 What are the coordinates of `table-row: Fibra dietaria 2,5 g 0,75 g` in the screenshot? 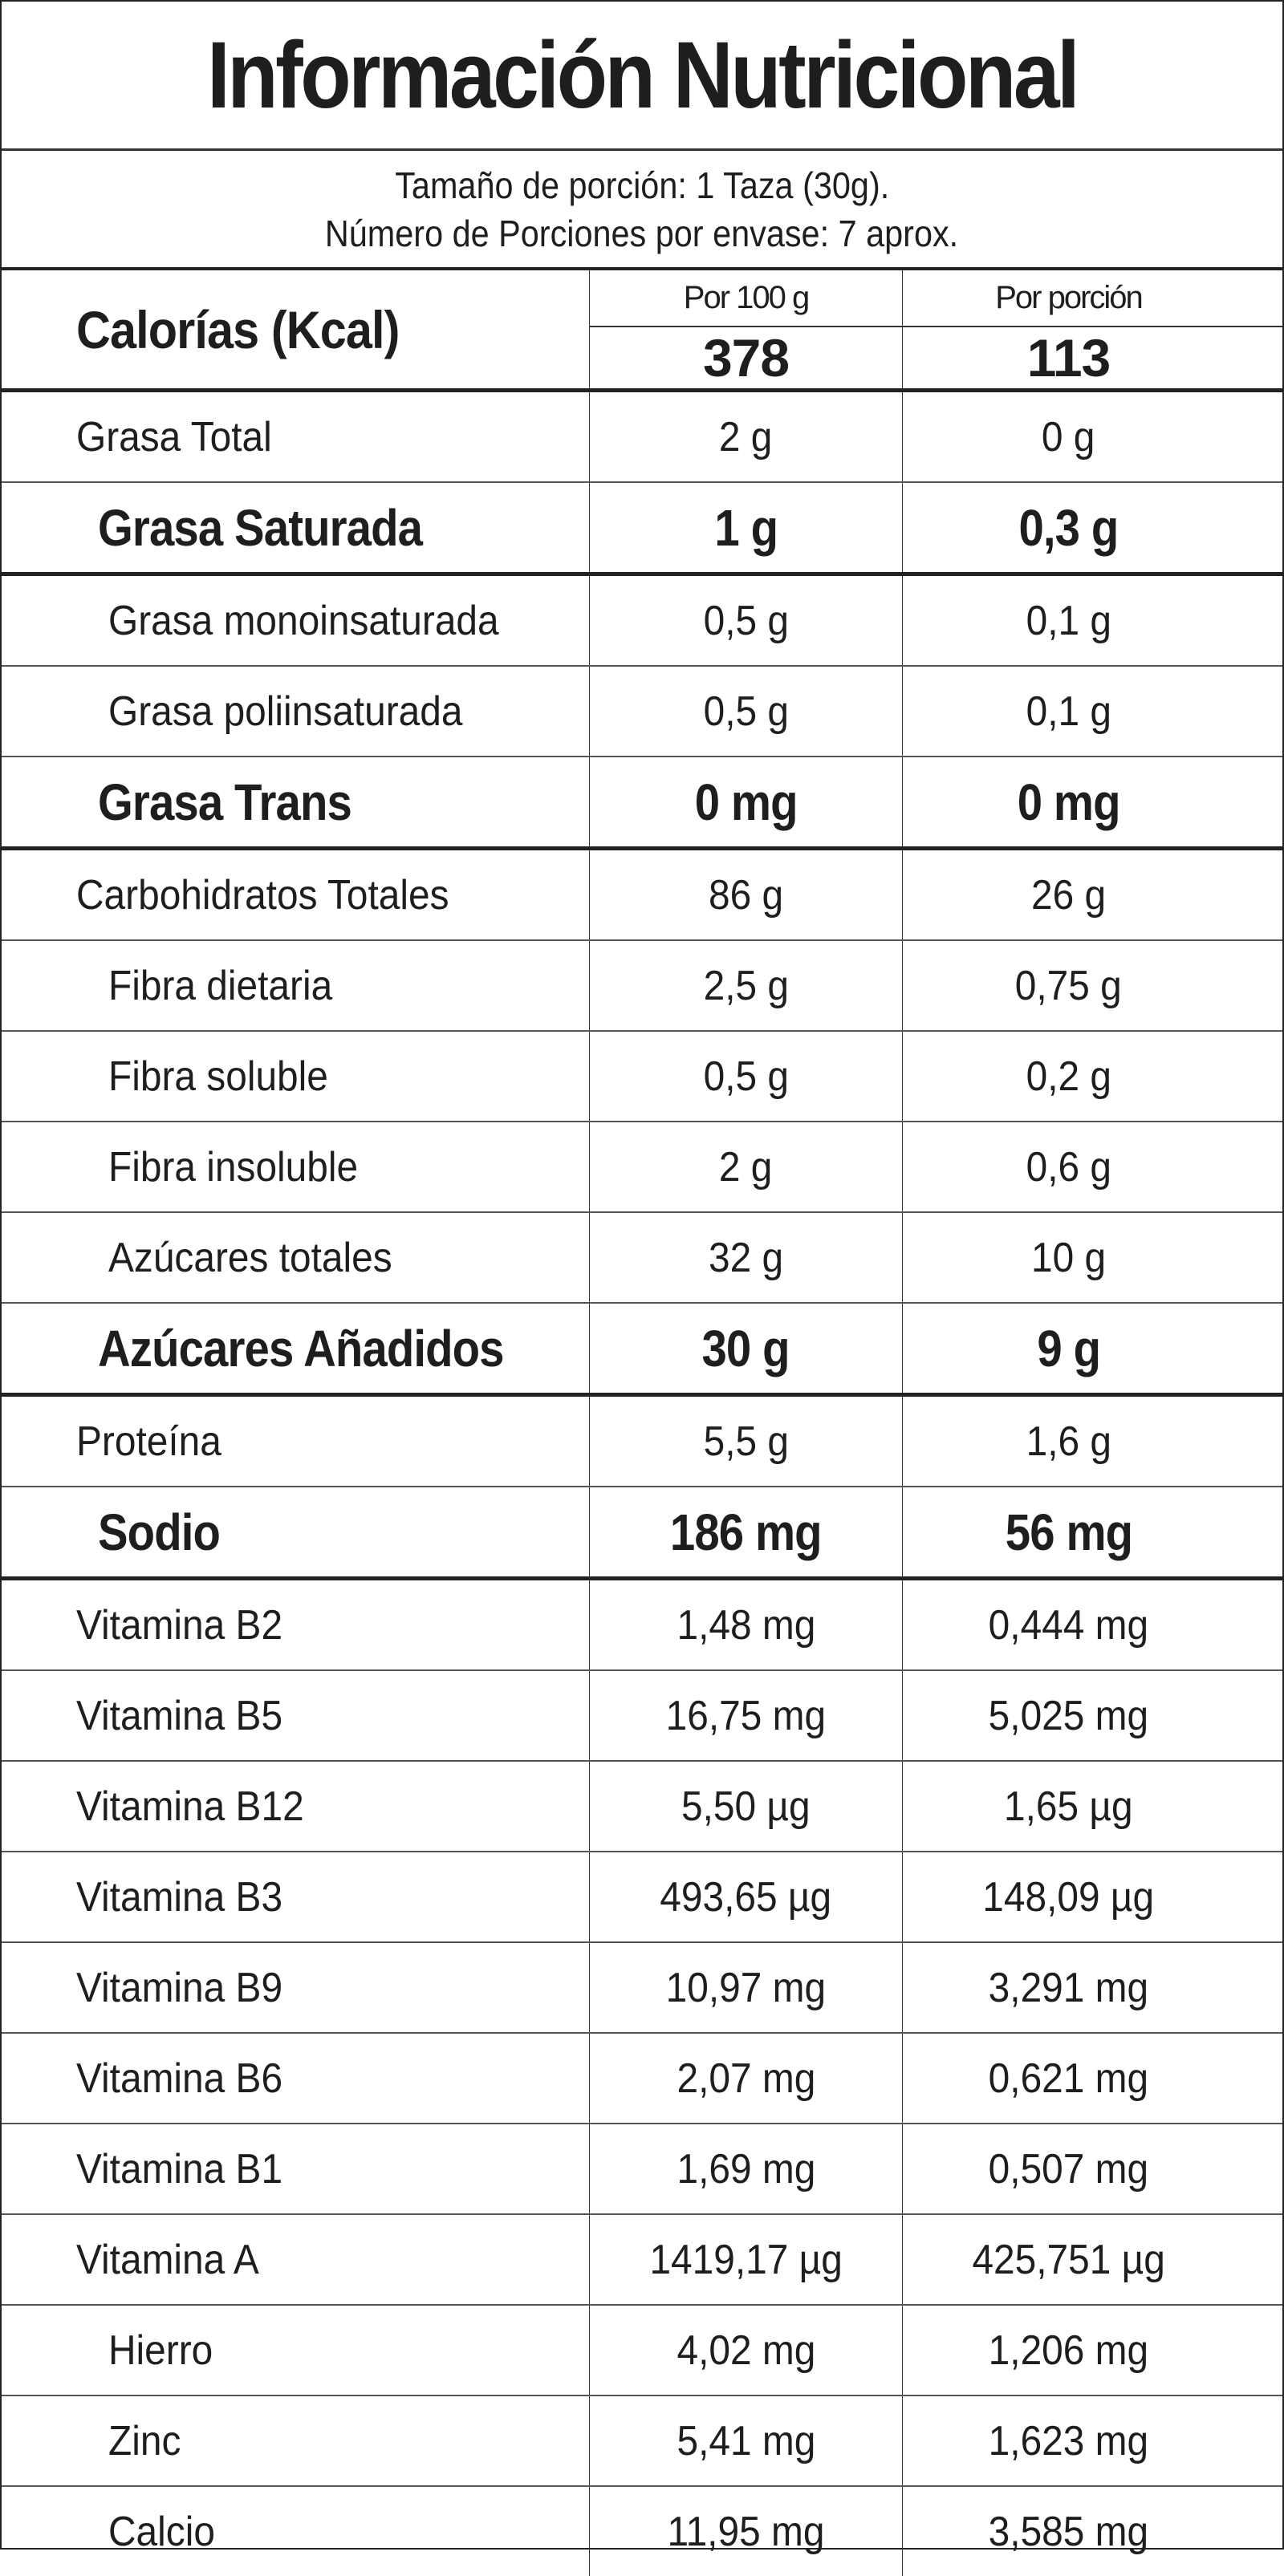 It's located at (642, 986).